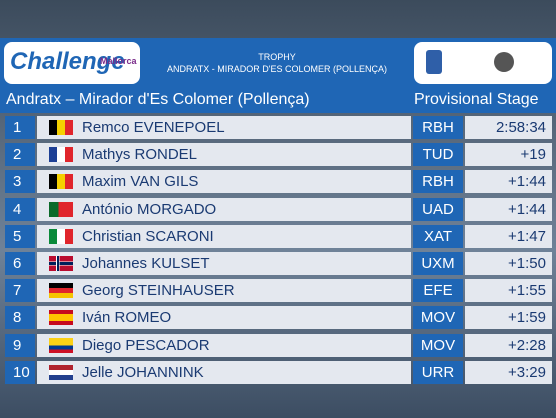 The width and height of the screenshot is (556, 418). I want to click on time: +1:59, so click(508, 318).